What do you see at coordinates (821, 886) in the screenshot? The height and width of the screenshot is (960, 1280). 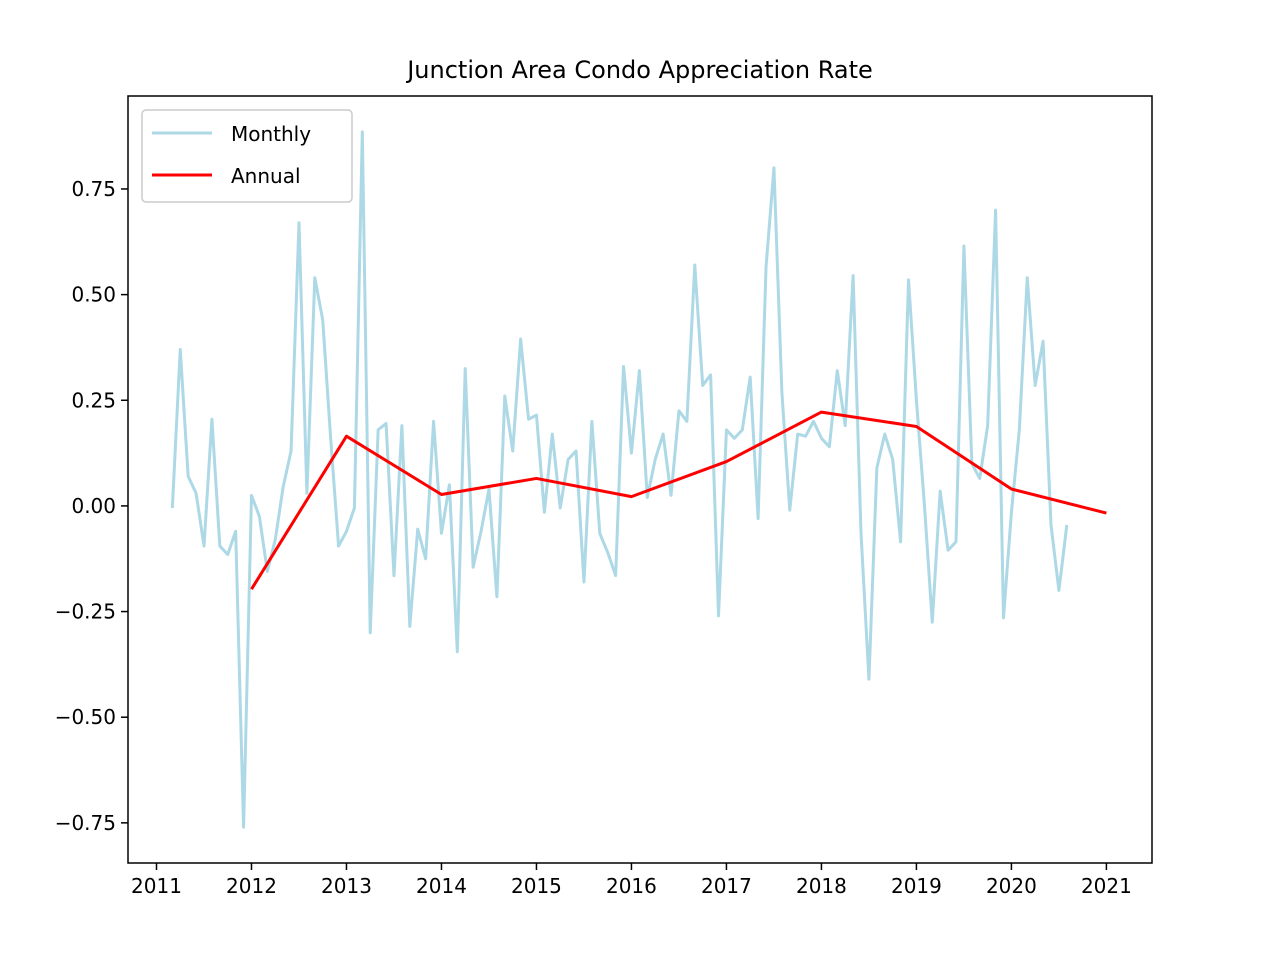 I see `x-tick-label: 2018` at bounding box center [821, 886].